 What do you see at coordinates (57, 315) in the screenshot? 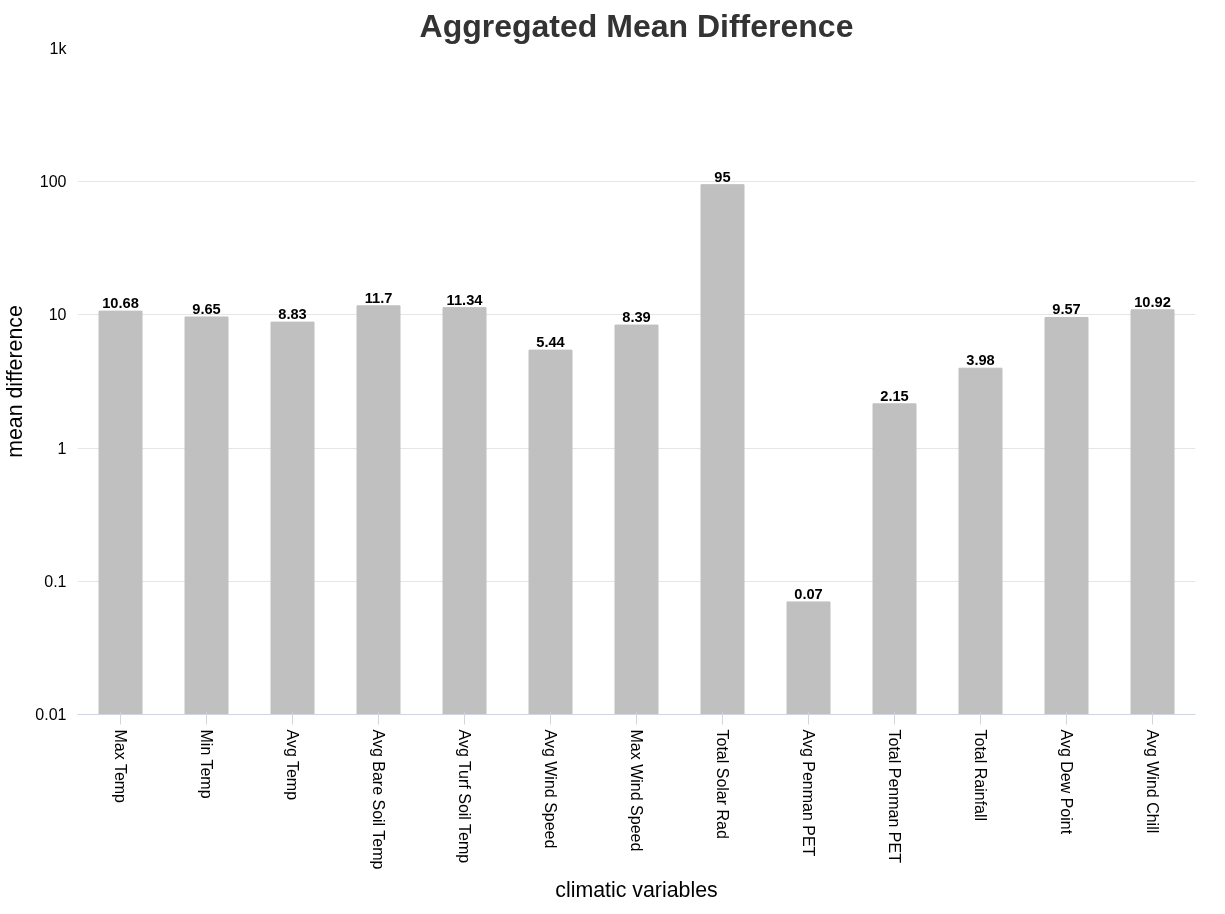
I see `y-tick-label: 10` at bounding box center [57, 315].